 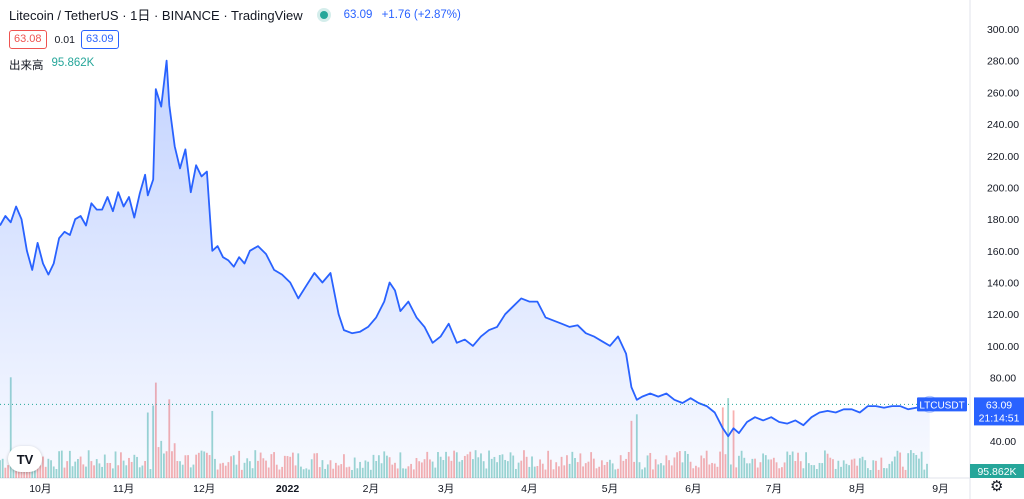 I want to click on symbol-label: LTCUSDT, so click(x=941, y=405).